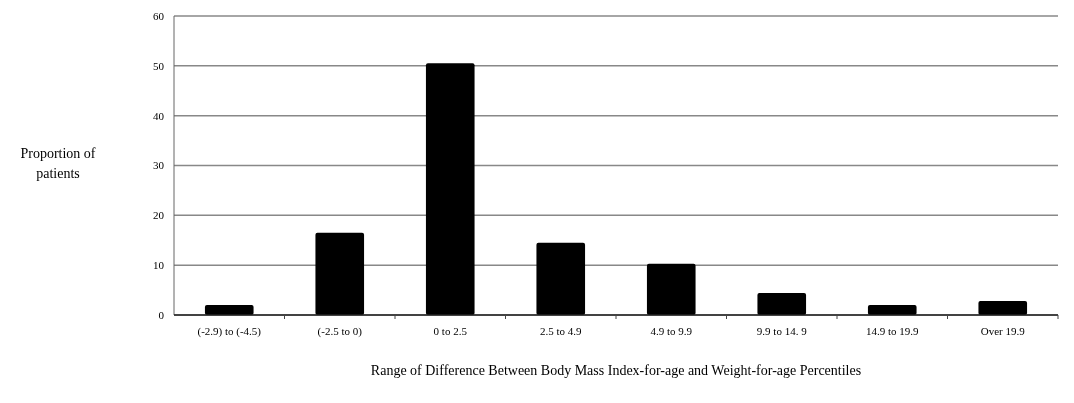 The image size is (1074, 403). Describe the element at coordinates (616, 370) in the screenshot. I see `x-axis-title: Range of Difference Between Body Mass Index-for-age and Weight-for-age Percentiles` at that location.